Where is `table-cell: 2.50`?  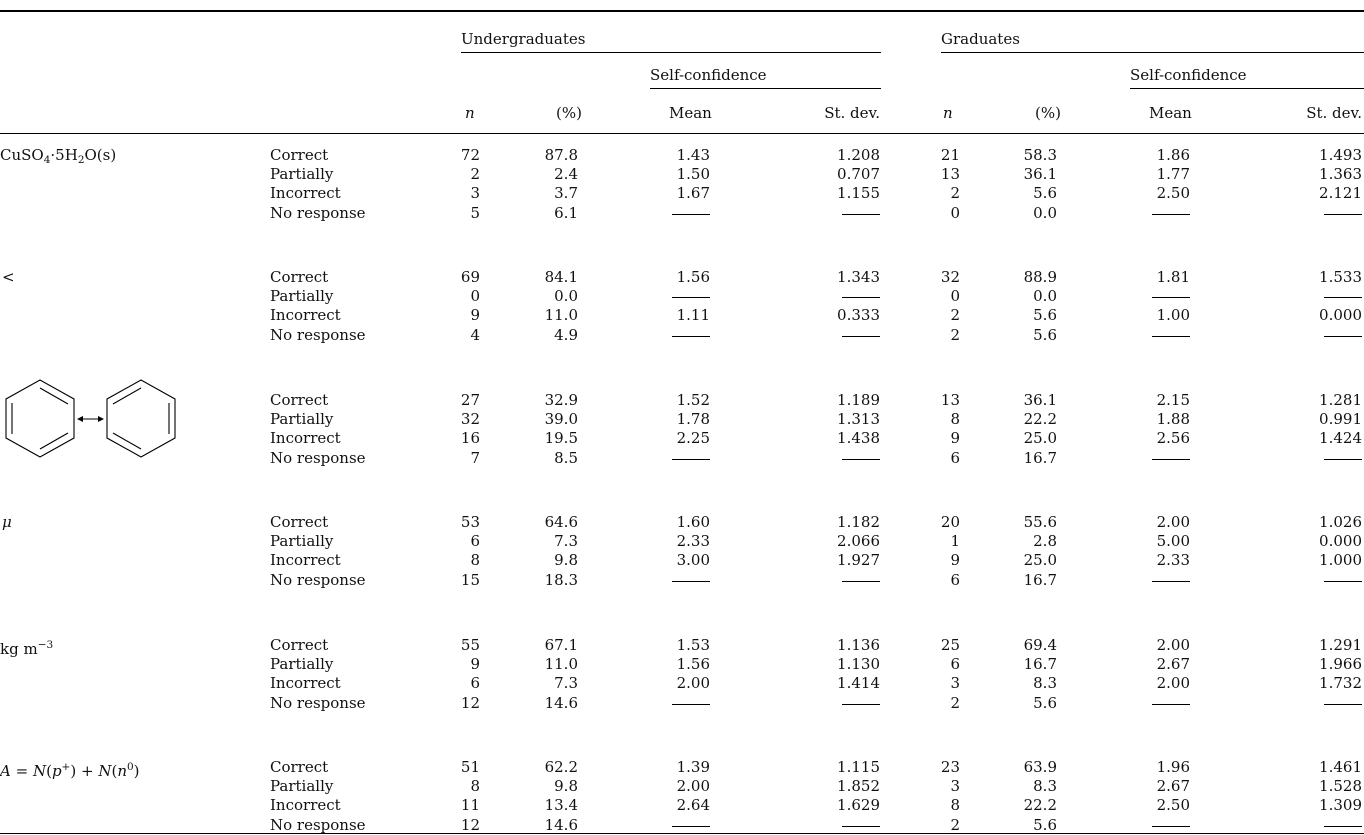
table-cell: 2.50 is located at coordinates (1173, 805).